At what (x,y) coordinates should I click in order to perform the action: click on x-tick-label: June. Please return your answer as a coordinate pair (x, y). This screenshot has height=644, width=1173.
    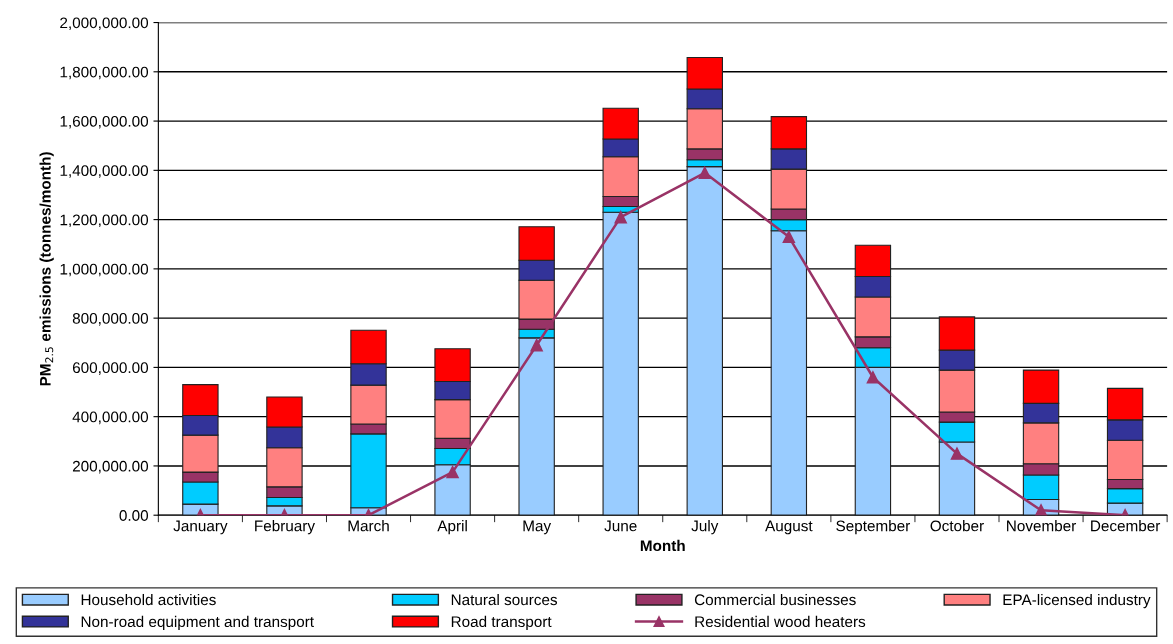
    Looking at the image, I should click on (620, 526).